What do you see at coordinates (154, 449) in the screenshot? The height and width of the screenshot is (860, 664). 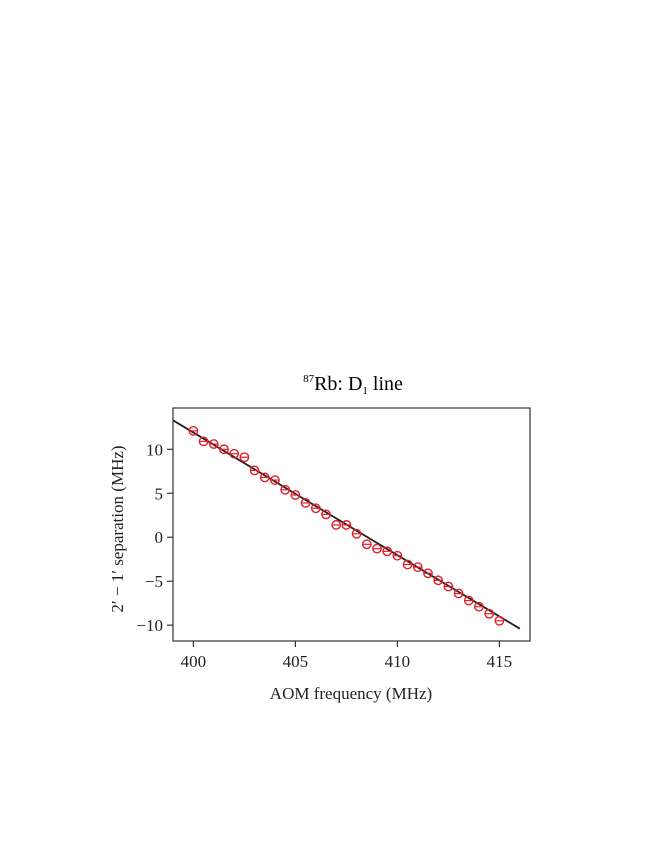 I see `y-tick-label: 10` at bounding box center [154, 449].